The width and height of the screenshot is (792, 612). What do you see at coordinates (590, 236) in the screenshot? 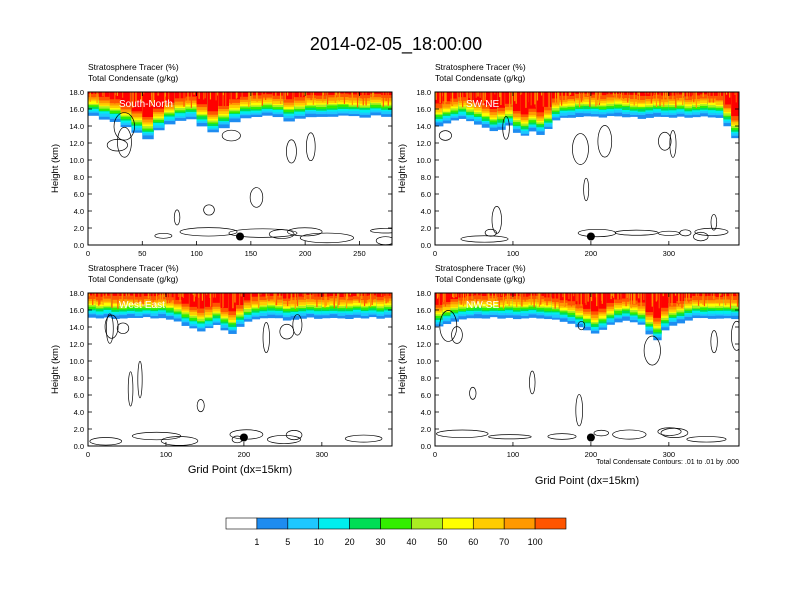
I see `location-marker` at bounding box center [590, 236].